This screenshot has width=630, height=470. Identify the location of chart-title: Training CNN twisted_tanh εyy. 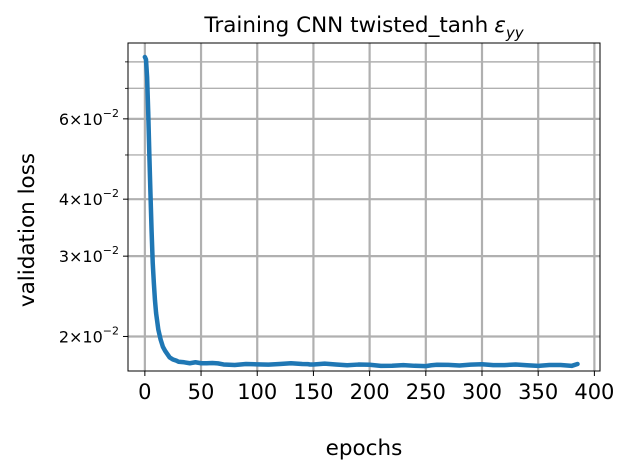
(363, 27).